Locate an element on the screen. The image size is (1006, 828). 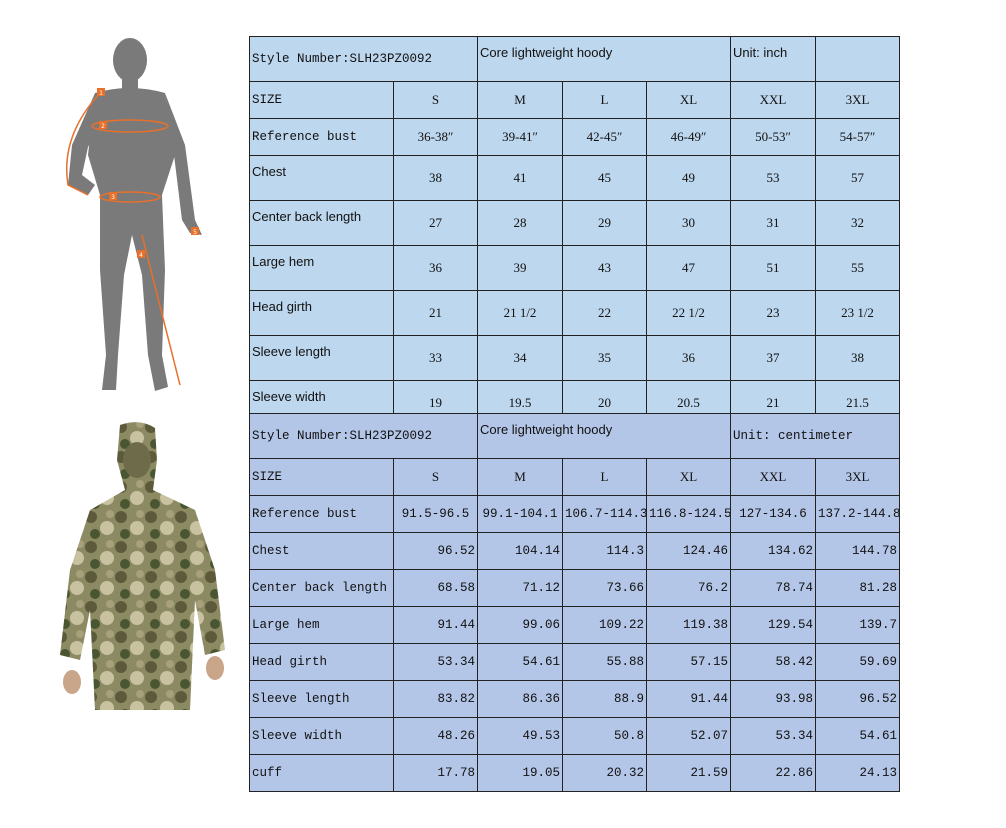
measurement-value: 78.74 is located at coordinates (773, 588).